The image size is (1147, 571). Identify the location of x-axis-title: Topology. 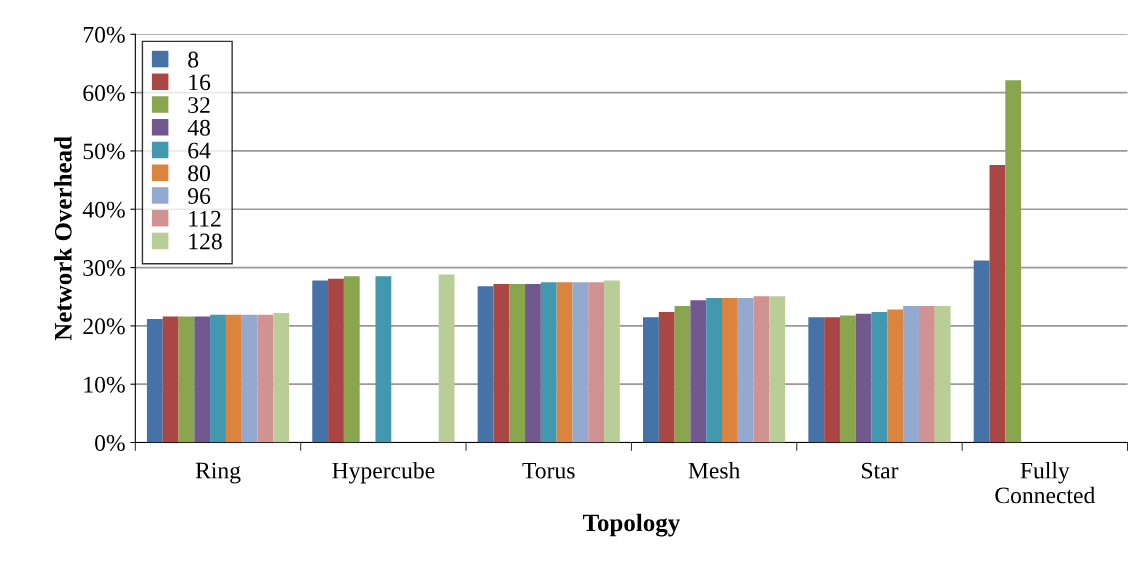
(631, 525).